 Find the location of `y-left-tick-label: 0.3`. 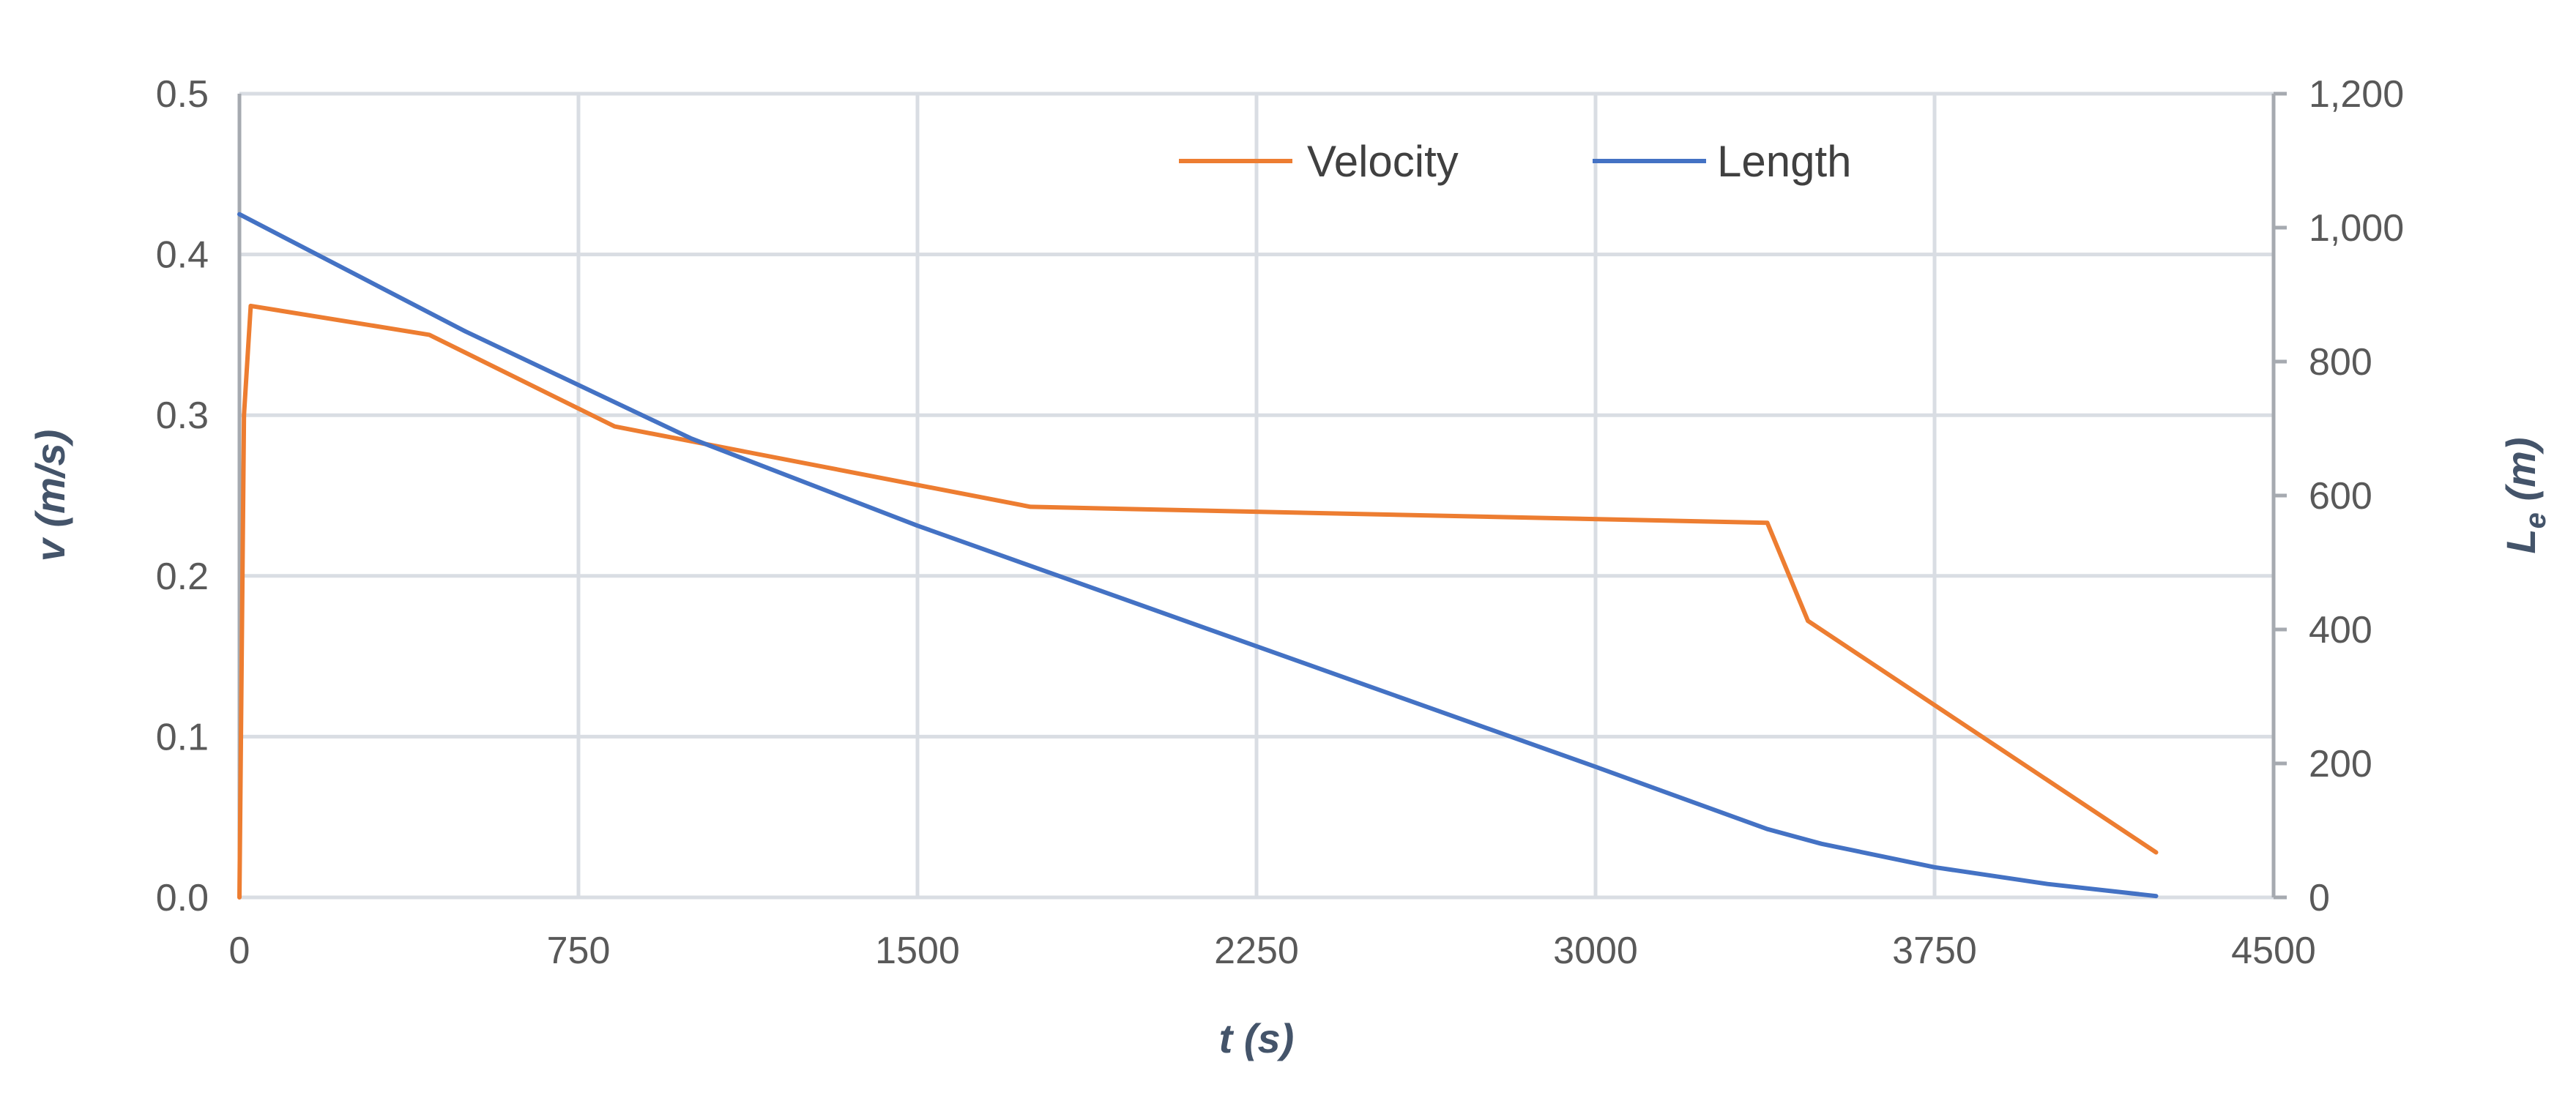

y-left-tick-label: 0.3 is located at coordinates (182, 416).